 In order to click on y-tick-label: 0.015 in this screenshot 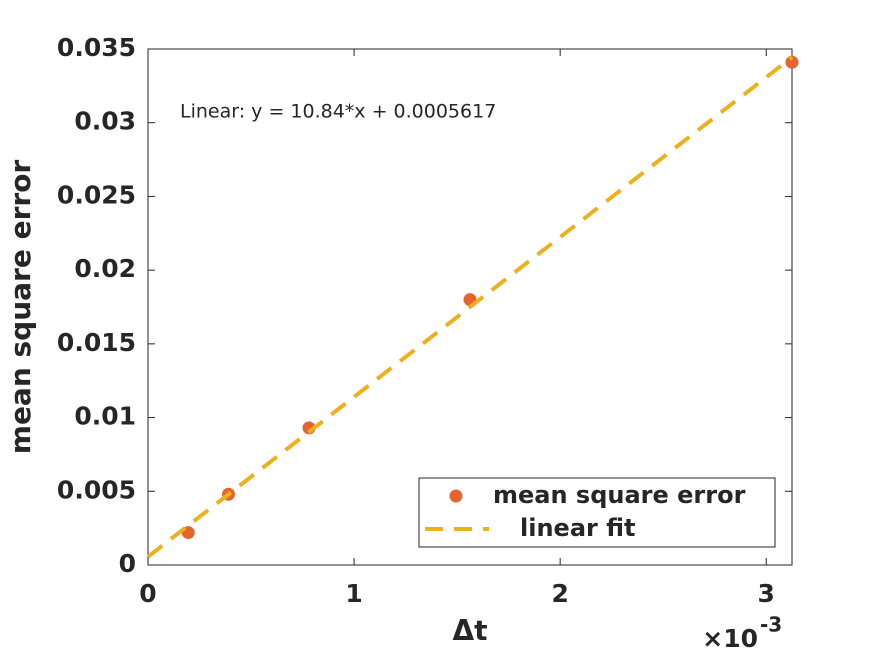, I will do `click(96, 342)`.